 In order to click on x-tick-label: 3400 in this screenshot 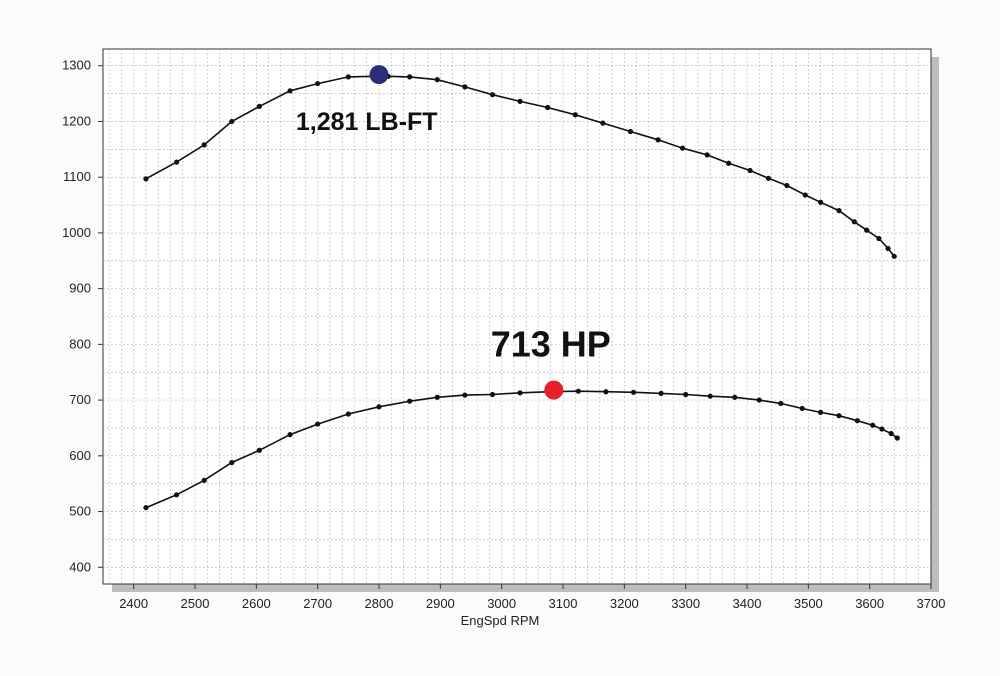, I will do `click(747, 603)`.